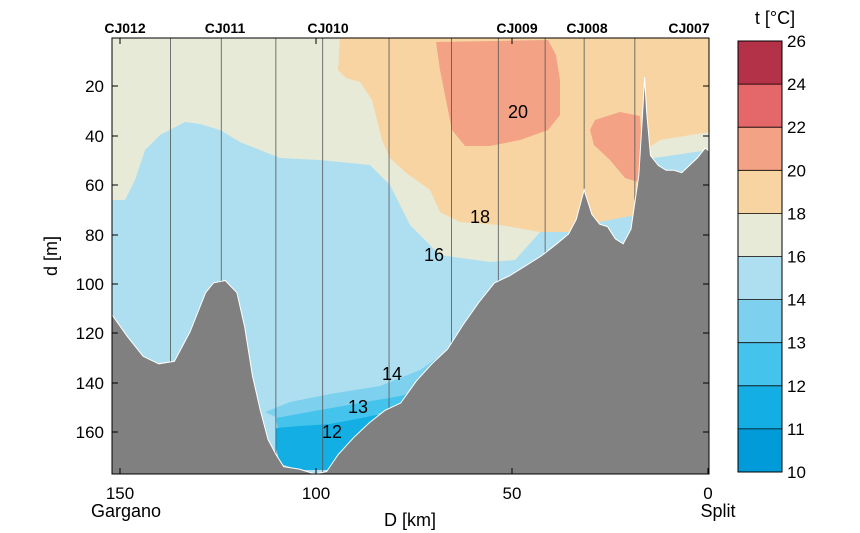 The height and width of the screenshot is (533, 860). I want to click on y-tick-100: 100, so click(90, 284).